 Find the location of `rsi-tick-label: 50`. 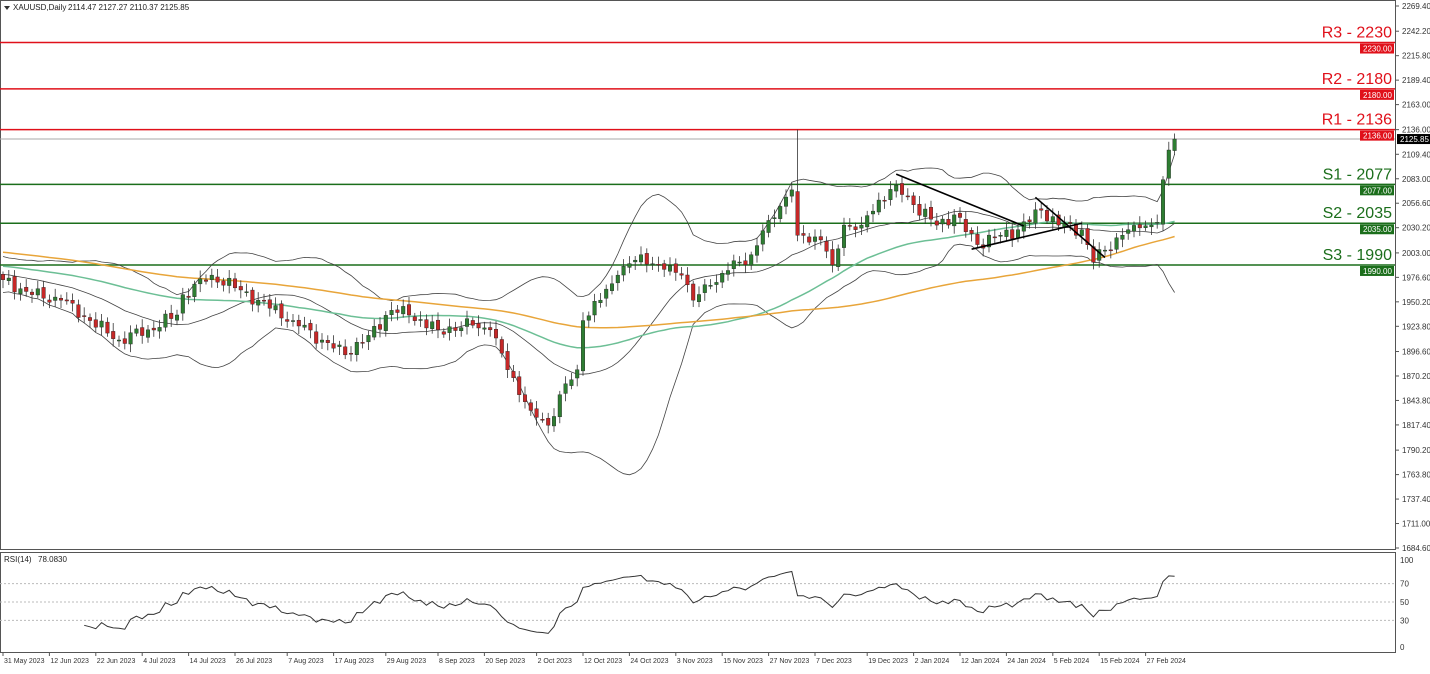

rsi-tick-label: 50 is located at coordinates (1404, 602).